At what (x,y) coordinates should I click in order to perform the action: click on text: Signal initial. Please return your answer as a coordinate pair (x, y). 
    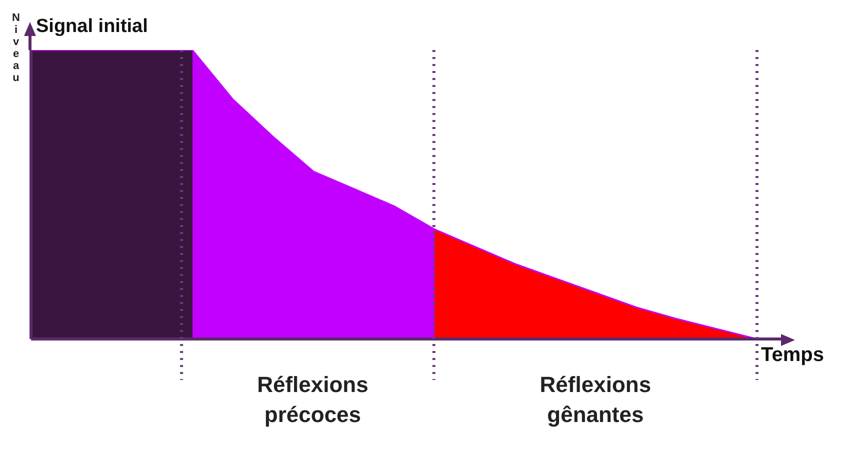
    Looking at the image, I should click on (92, 27).